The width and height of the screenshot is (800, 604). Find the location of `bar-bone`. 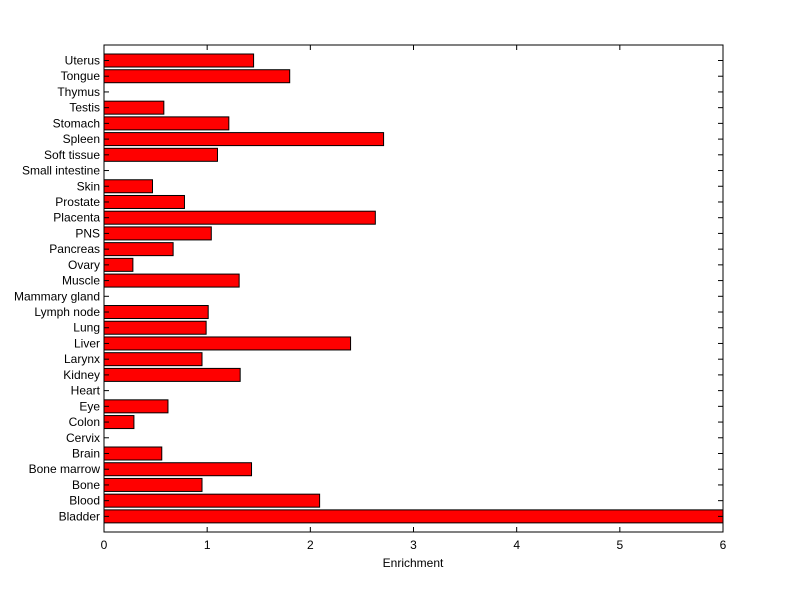

bar-bone is located at coordinates (153, 484).